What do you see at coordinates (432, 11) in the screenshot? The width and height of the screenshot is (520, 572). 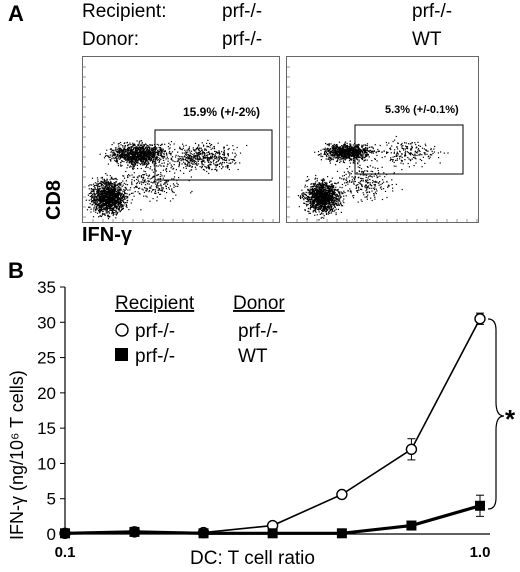 I see `right-recipient-value: prf-/-` at bounding box center [432, 11].